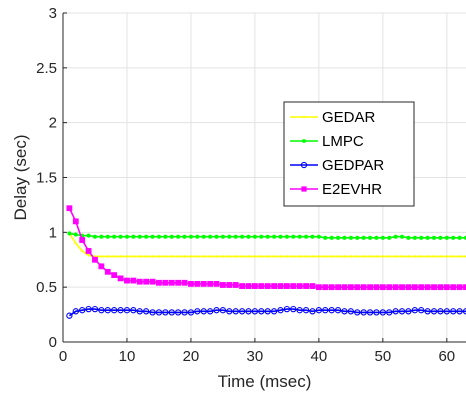 This screenshot has width=466, height=396. What do you see at coordinates (337, 165) in the screenshot?
I see `legend-item-gedpar: GEDPAR` at bounding box center [337, 165].